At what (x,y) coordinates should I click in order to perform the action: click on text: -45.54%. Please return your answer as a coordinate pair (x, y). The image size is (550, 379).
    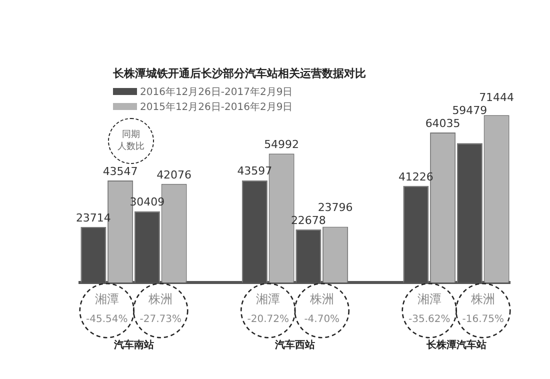
    Looking at the image, I should click on (107, 320).